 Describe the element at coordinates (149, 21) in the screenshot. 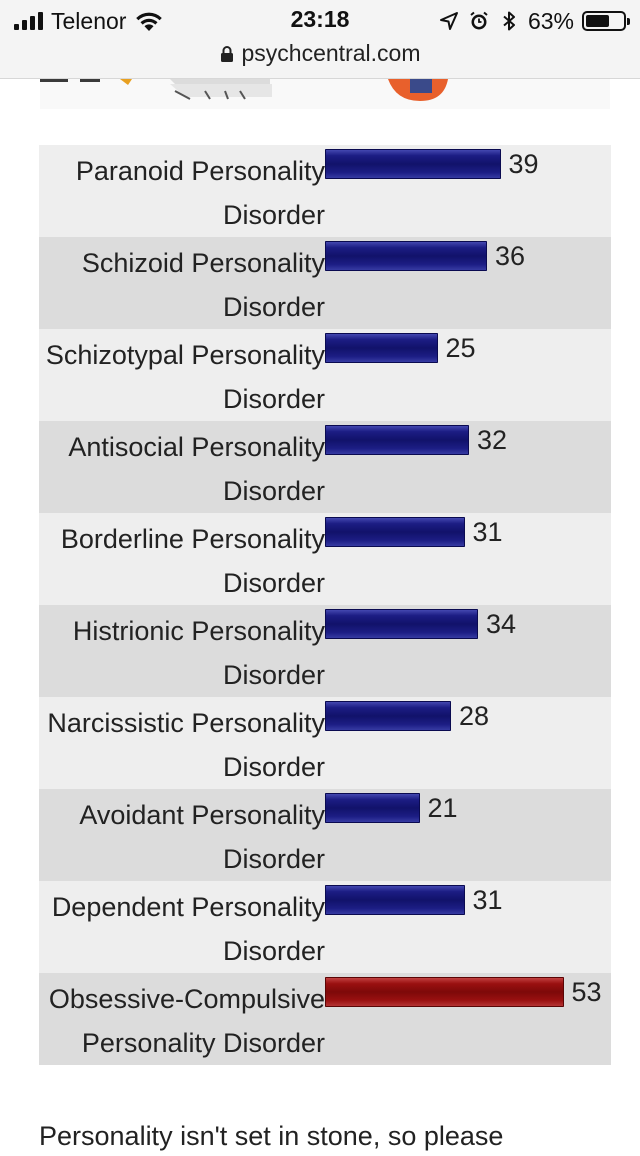

I see `wifi-icon` at that location.